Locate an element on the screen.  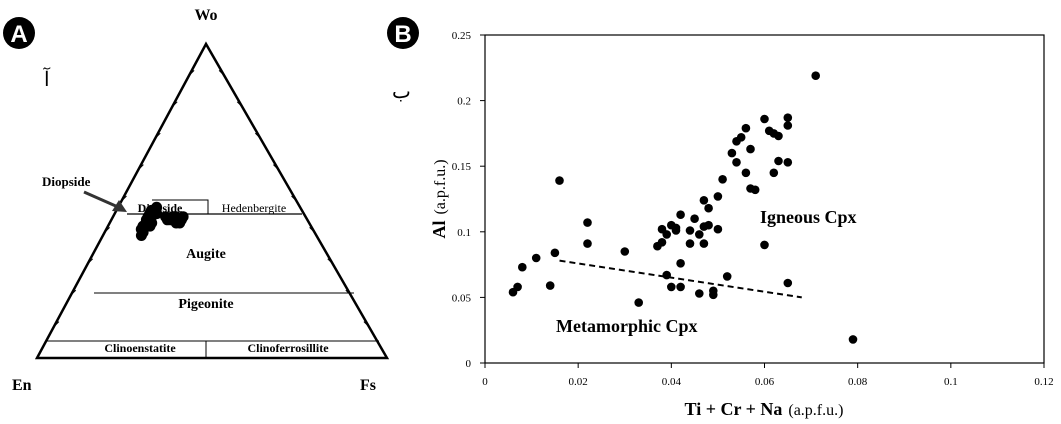
igneous-cpx-label: Igneous Cpx is located at coordinates (808, 217).